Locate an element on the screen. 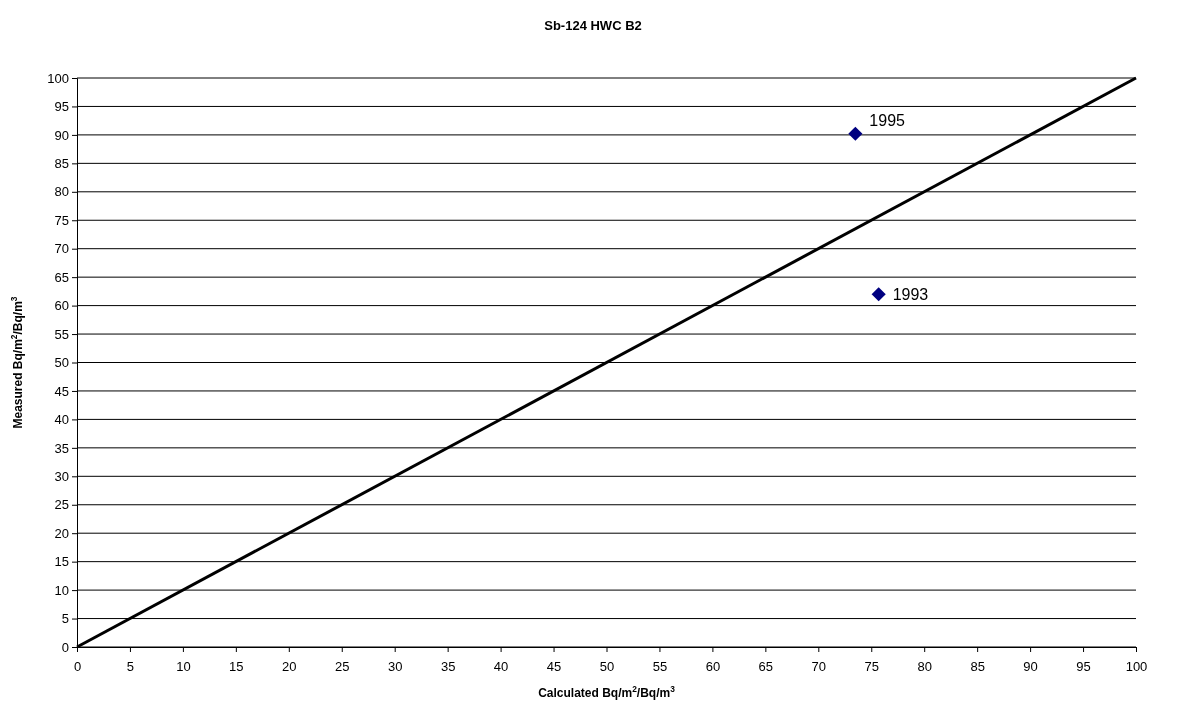 Image resolution: width=1186 pixels, height=711 pixels. y-tick-label: 75 is located at coordinates (61, 220).